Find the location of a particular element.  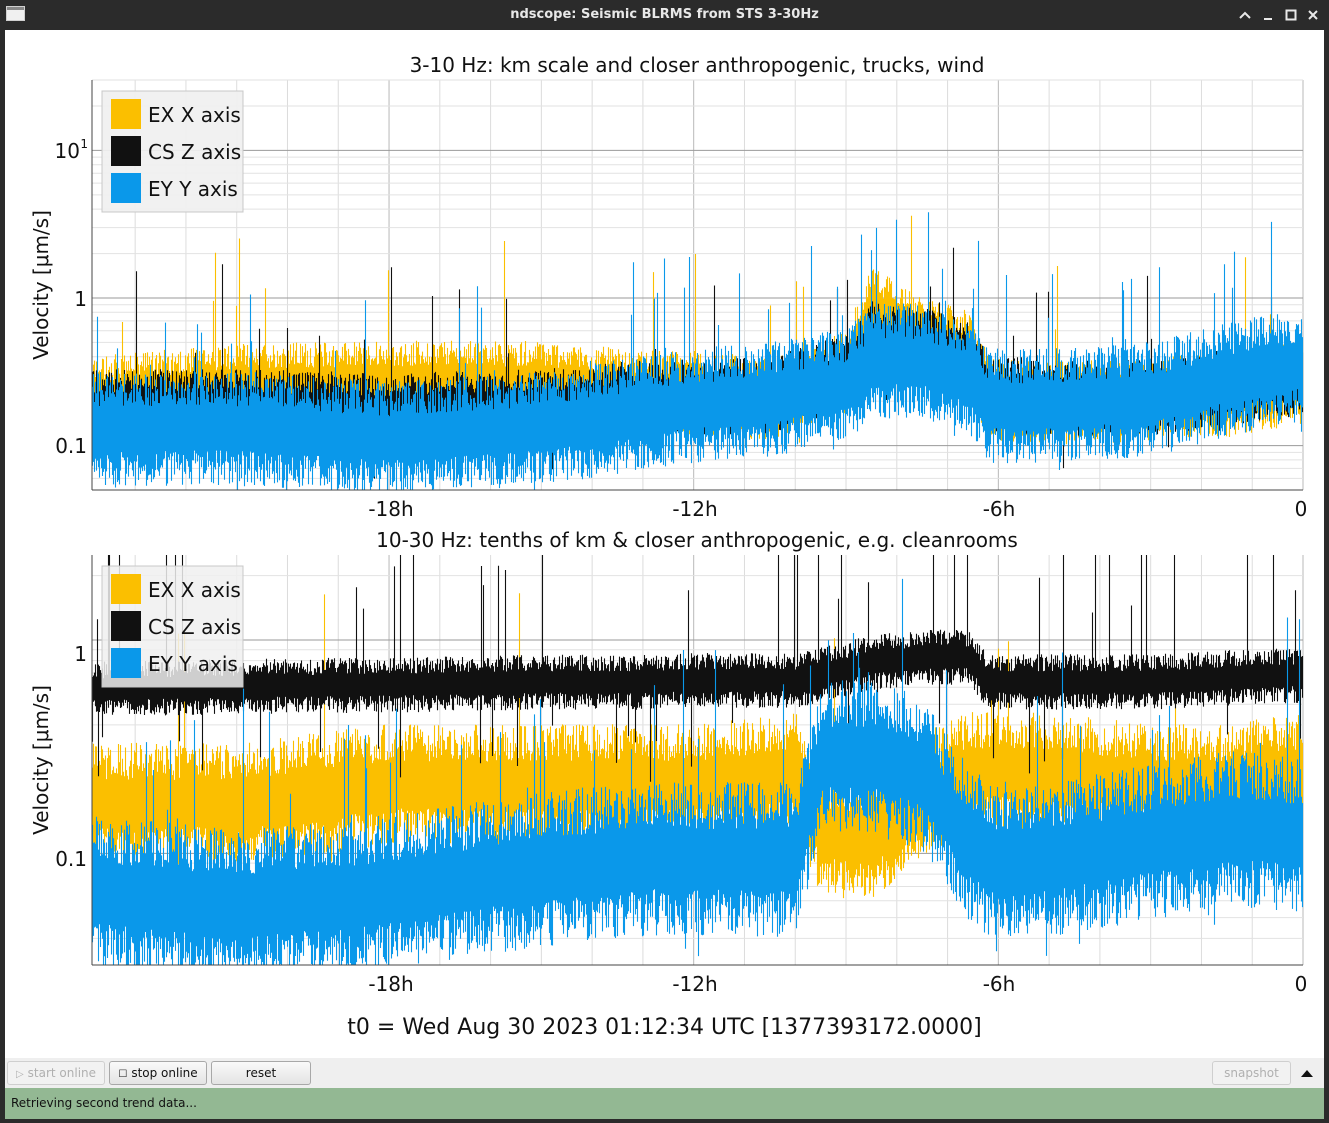

triangle-up-icon is located at coordinates (1307, 1073).